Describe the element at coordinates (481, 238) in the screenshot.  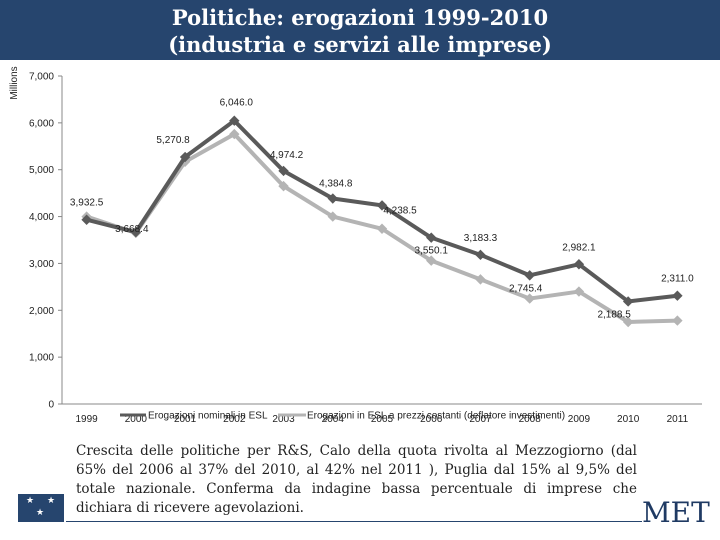
I see `data-label: 3,183.3` at that location.